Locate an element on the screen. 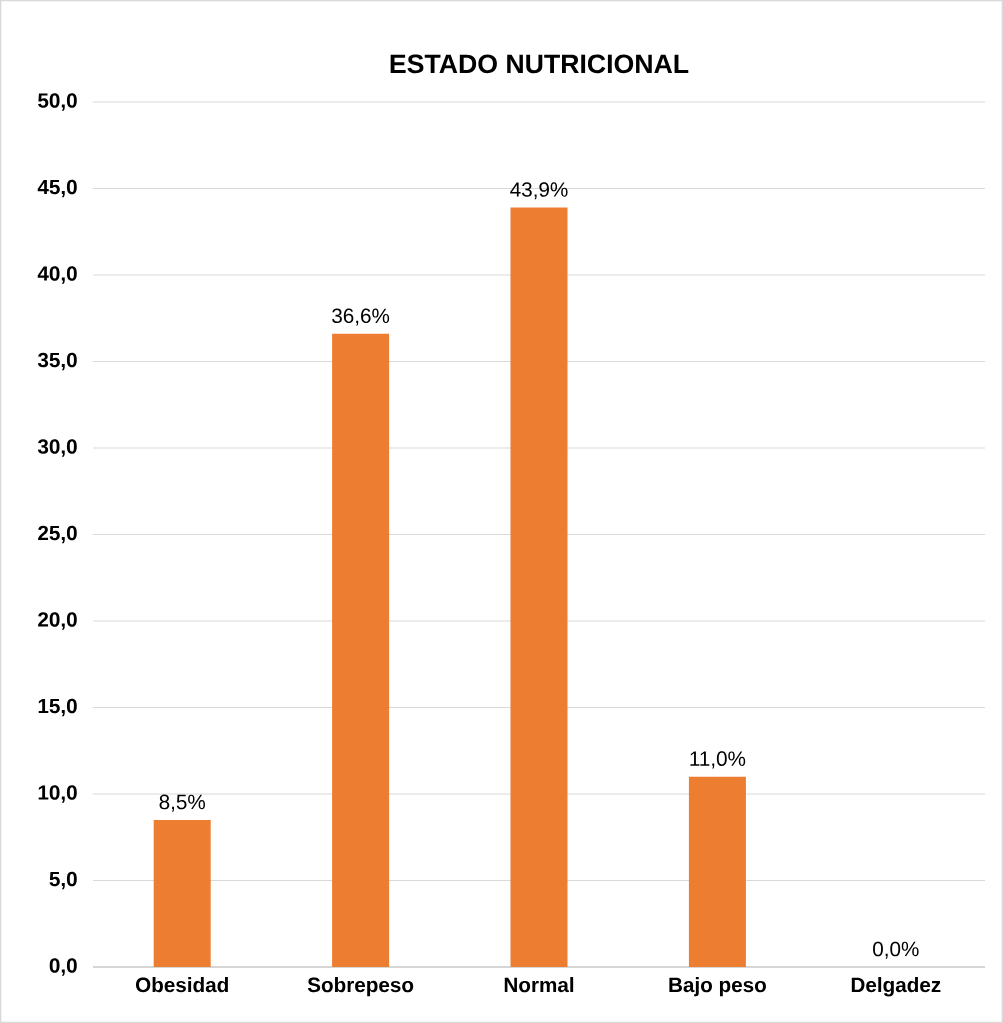  y-tick-label: 20,0 is located at coordinates (57, 621).